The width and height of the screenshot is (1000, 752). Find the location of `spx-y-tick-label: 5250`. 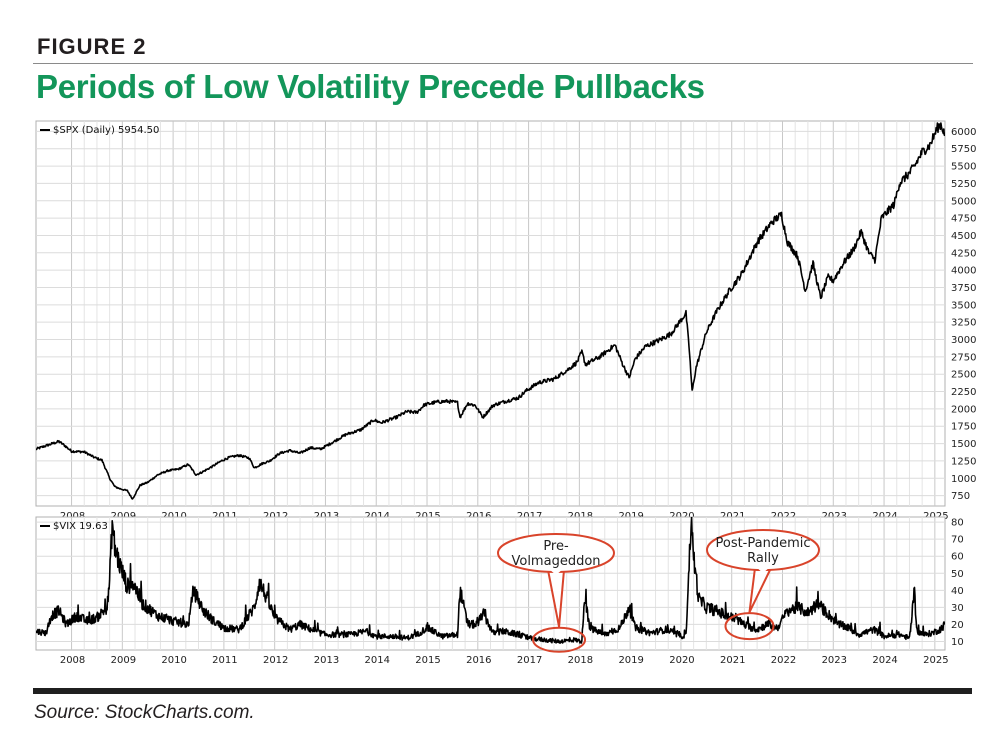

spx-y-tick-label: 5250 is located at coordinates (963, 184).